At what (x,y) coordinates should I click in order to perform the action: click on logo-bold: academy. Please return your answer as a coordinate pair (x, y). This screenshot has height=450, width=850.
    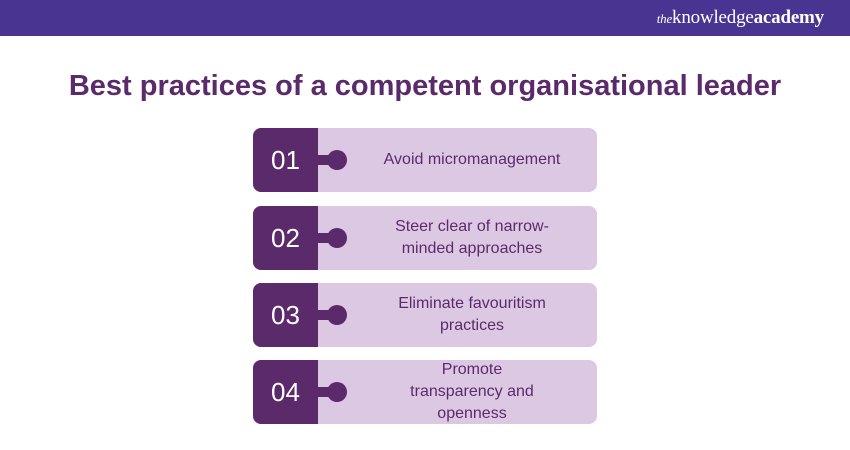
    Looking at the image, I should click on (789, 17).